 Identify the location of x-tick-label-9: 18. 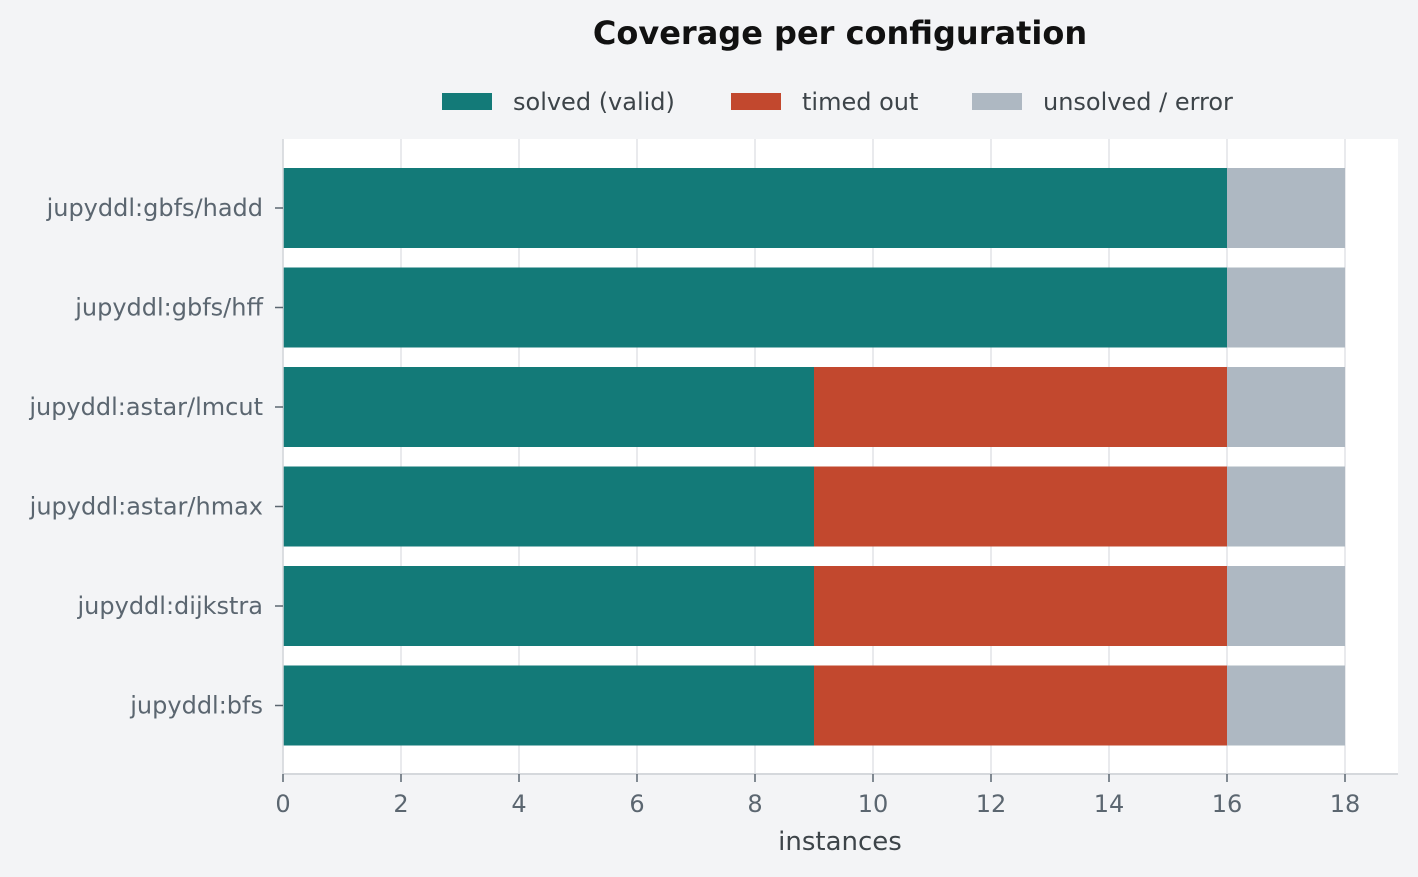
(1345, 804).